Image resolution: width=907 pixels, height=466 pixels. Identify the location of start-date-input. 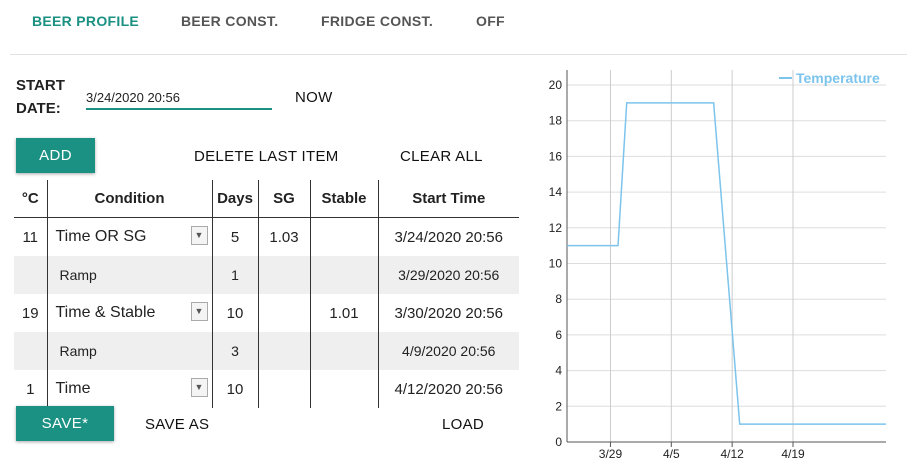
(179, 98).